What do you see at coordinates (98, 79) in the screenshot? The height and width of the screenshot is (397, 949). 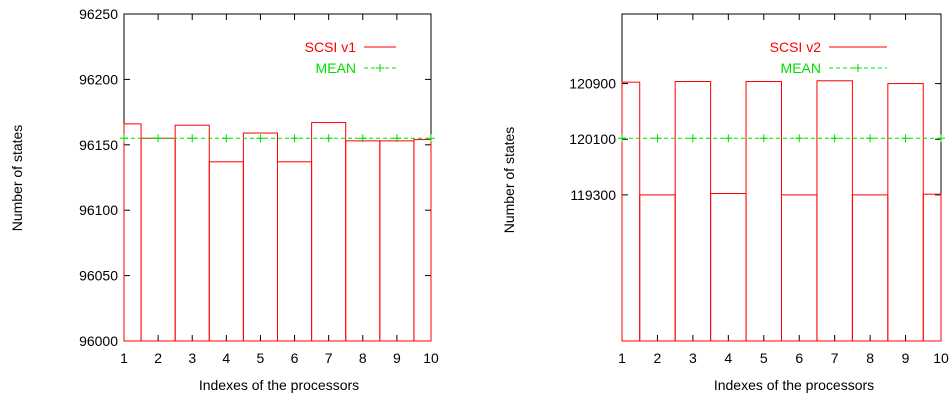 I see `y-tick-label: 96200` at bounding box center [98, 79].